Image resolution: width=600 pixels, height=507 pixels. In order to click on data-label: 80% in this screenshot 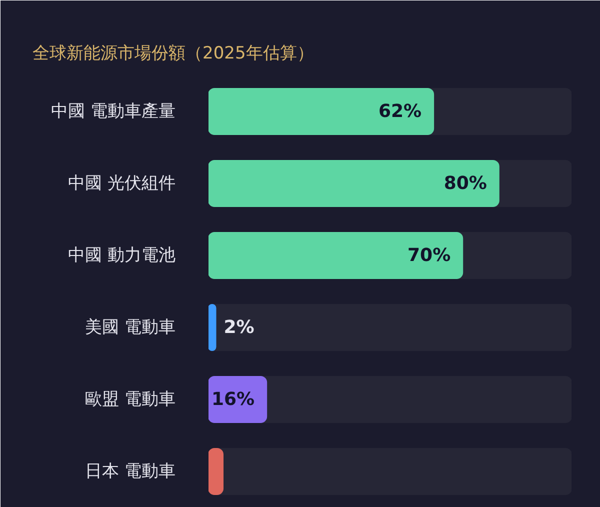, I will do `click(465, 183)`.